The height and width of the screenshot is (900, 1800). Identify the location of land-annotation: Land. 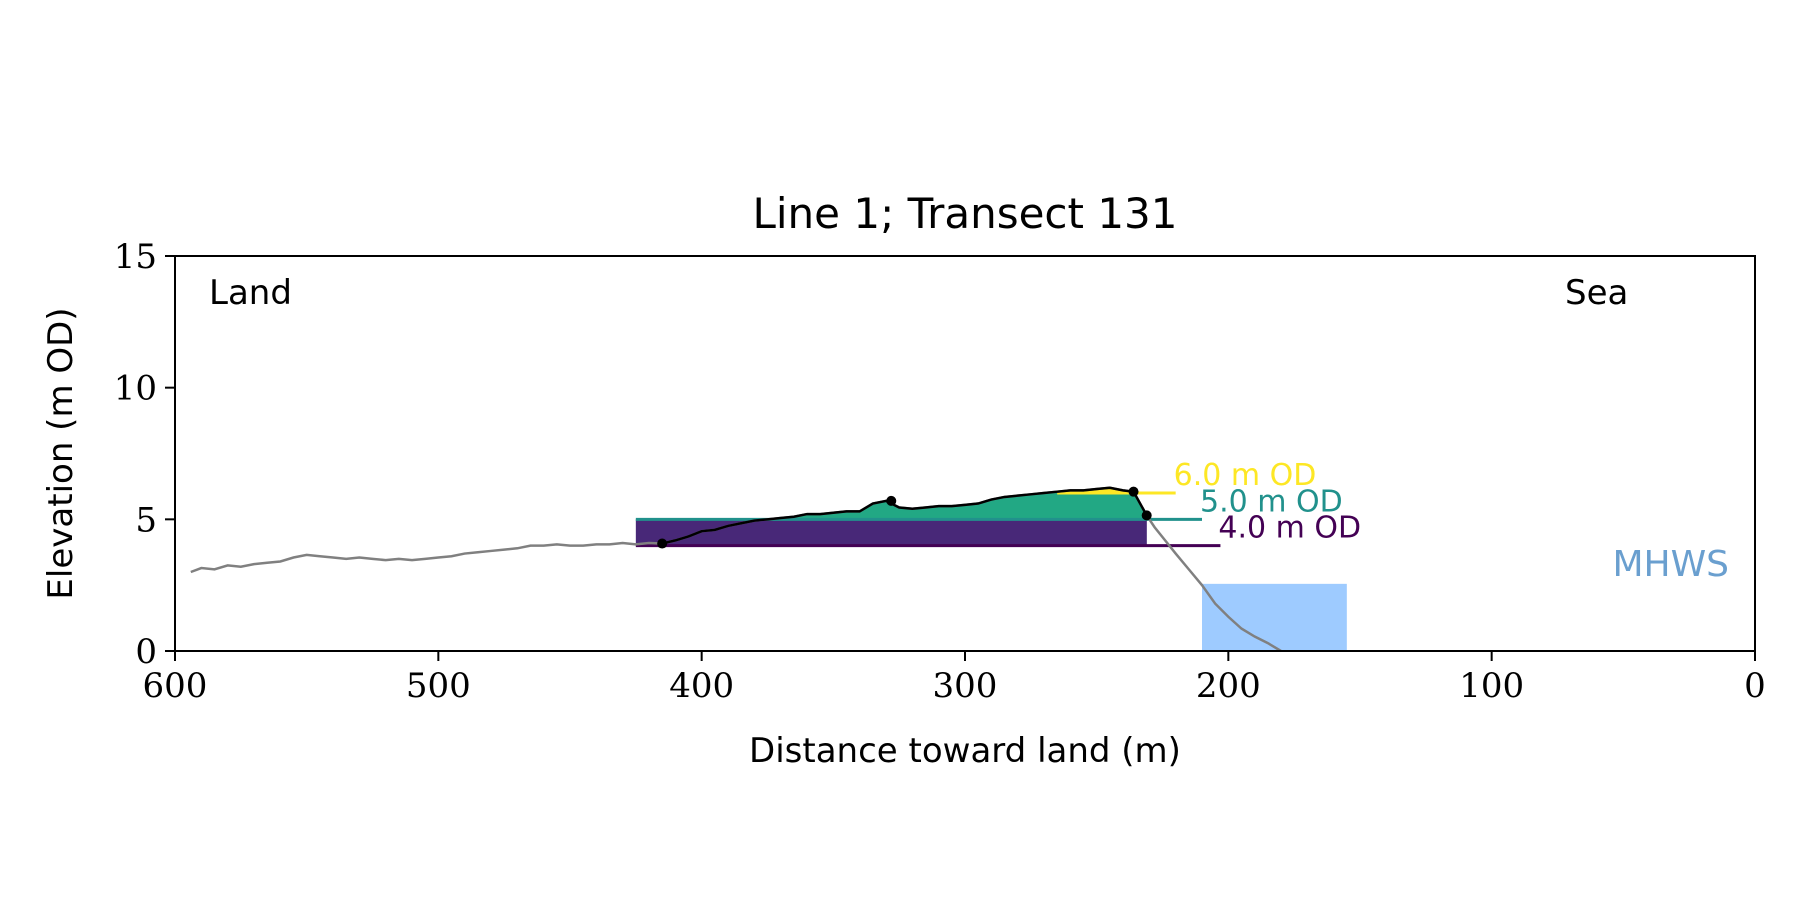
(250, 293).